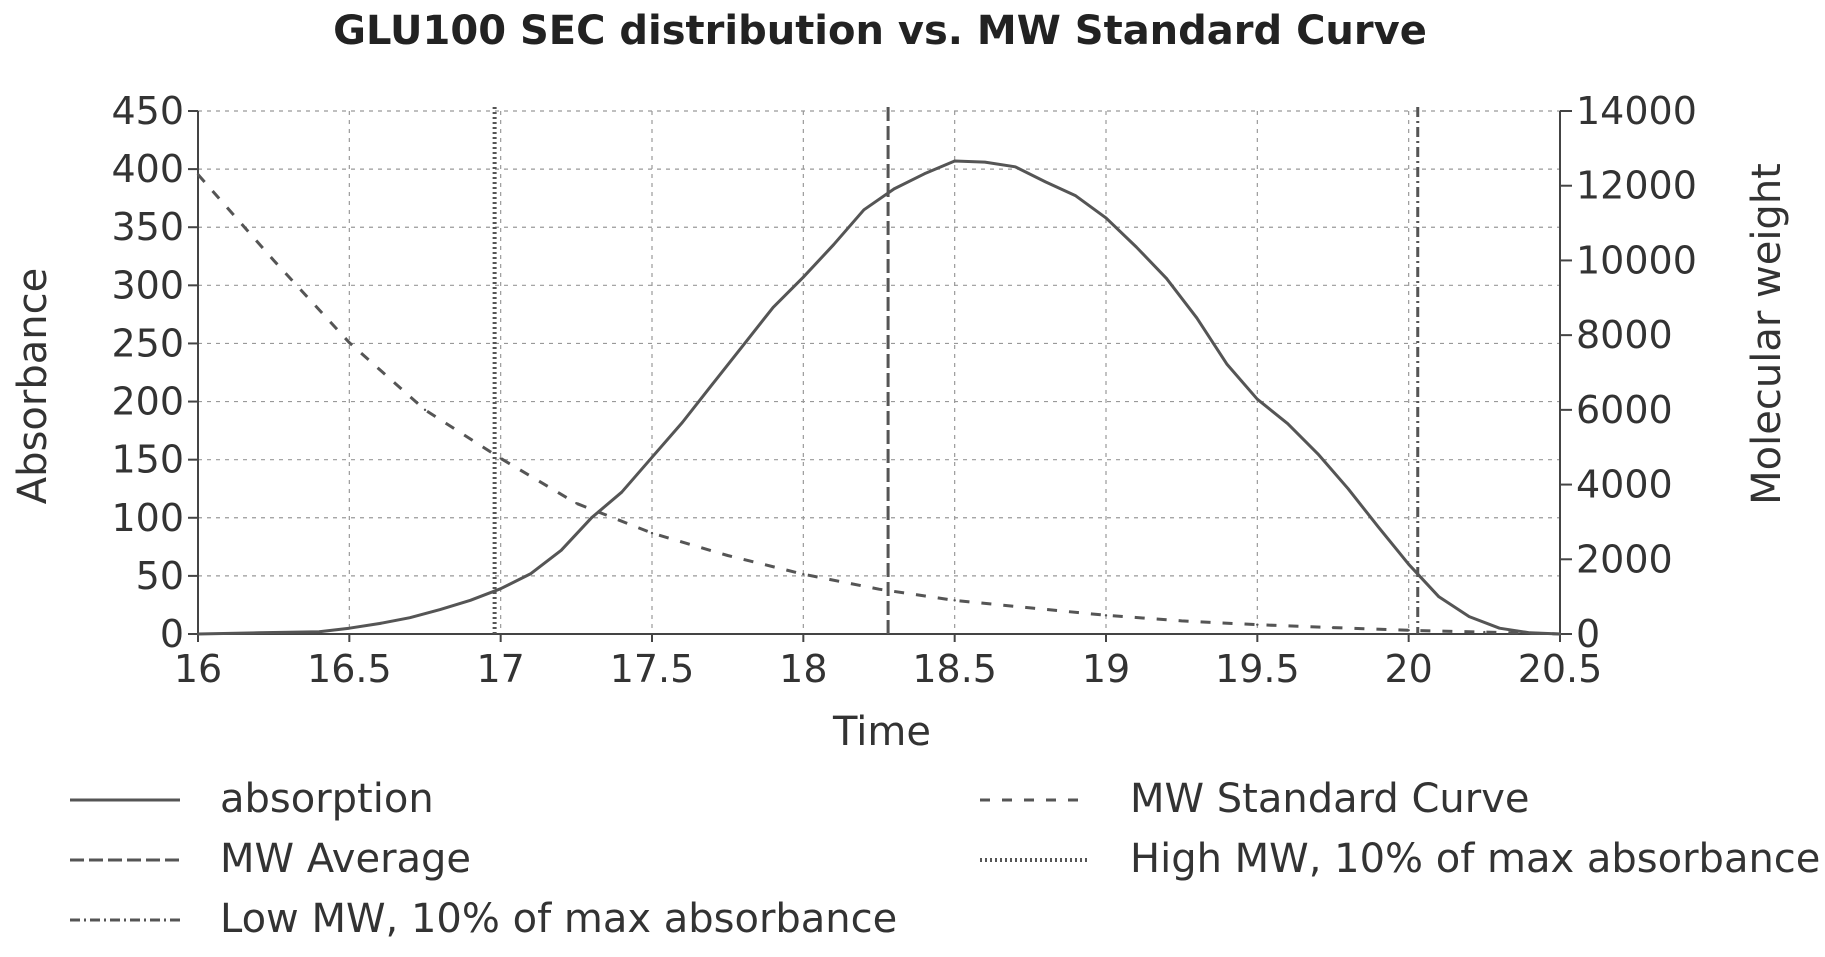 Image resolution: width=1825 pixels, height=957 pixels. What do you see at coordinates (1636, 111) in the screenshot?
I see `y2-tick-label: 14000` at bounding box center [1636, 111].